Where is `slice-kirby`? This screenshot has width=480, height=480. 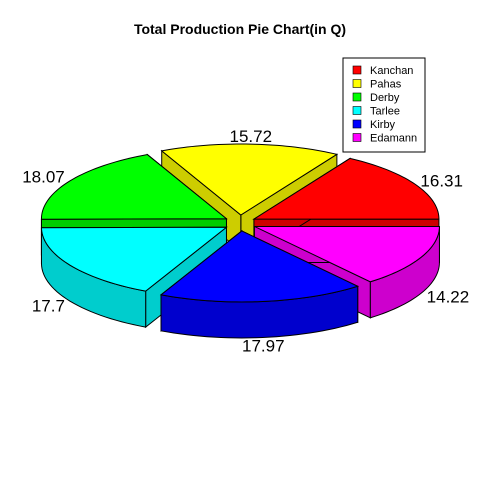 slice-kirby is located at coordinates (259, 266).